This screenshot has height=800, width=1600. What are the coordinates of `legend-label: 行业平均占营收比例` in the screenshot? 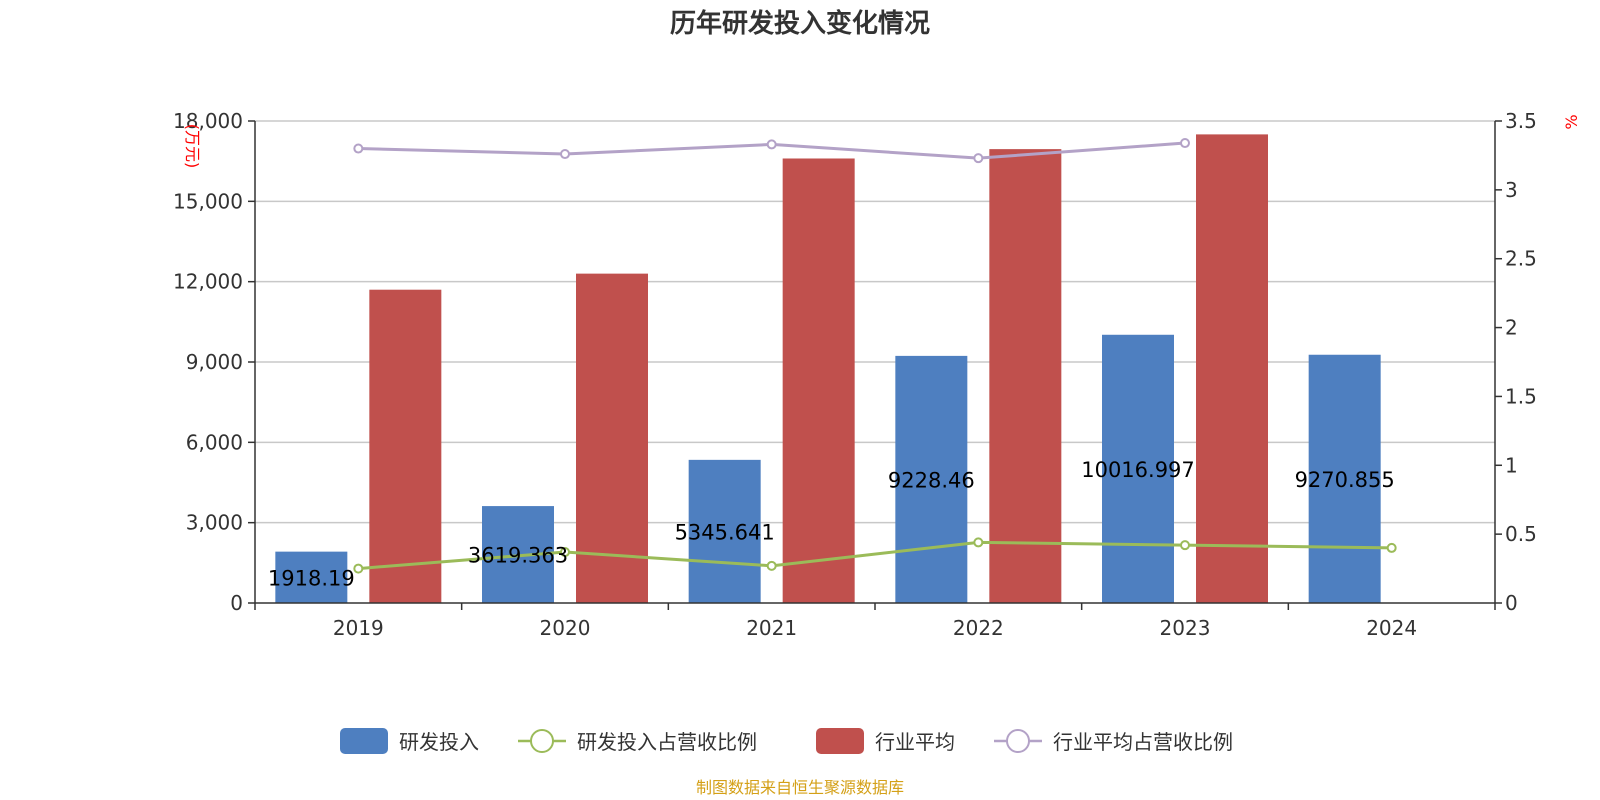 It's located at (1143, 742).